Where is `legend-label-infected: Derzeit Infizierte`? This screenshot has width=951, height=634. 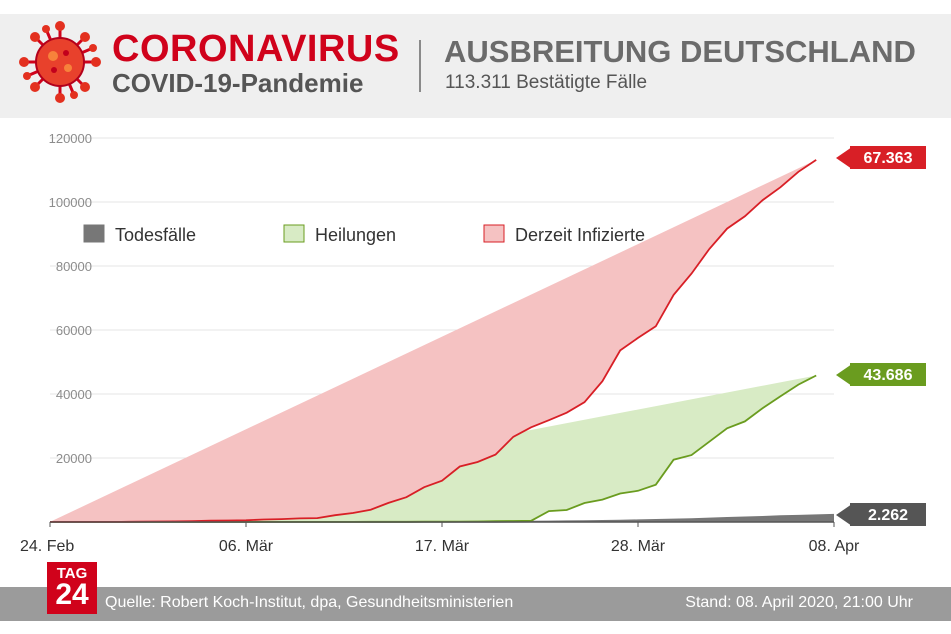
legend-label-infected: Derzeit Infizierte is located at coordinates (580, 235).